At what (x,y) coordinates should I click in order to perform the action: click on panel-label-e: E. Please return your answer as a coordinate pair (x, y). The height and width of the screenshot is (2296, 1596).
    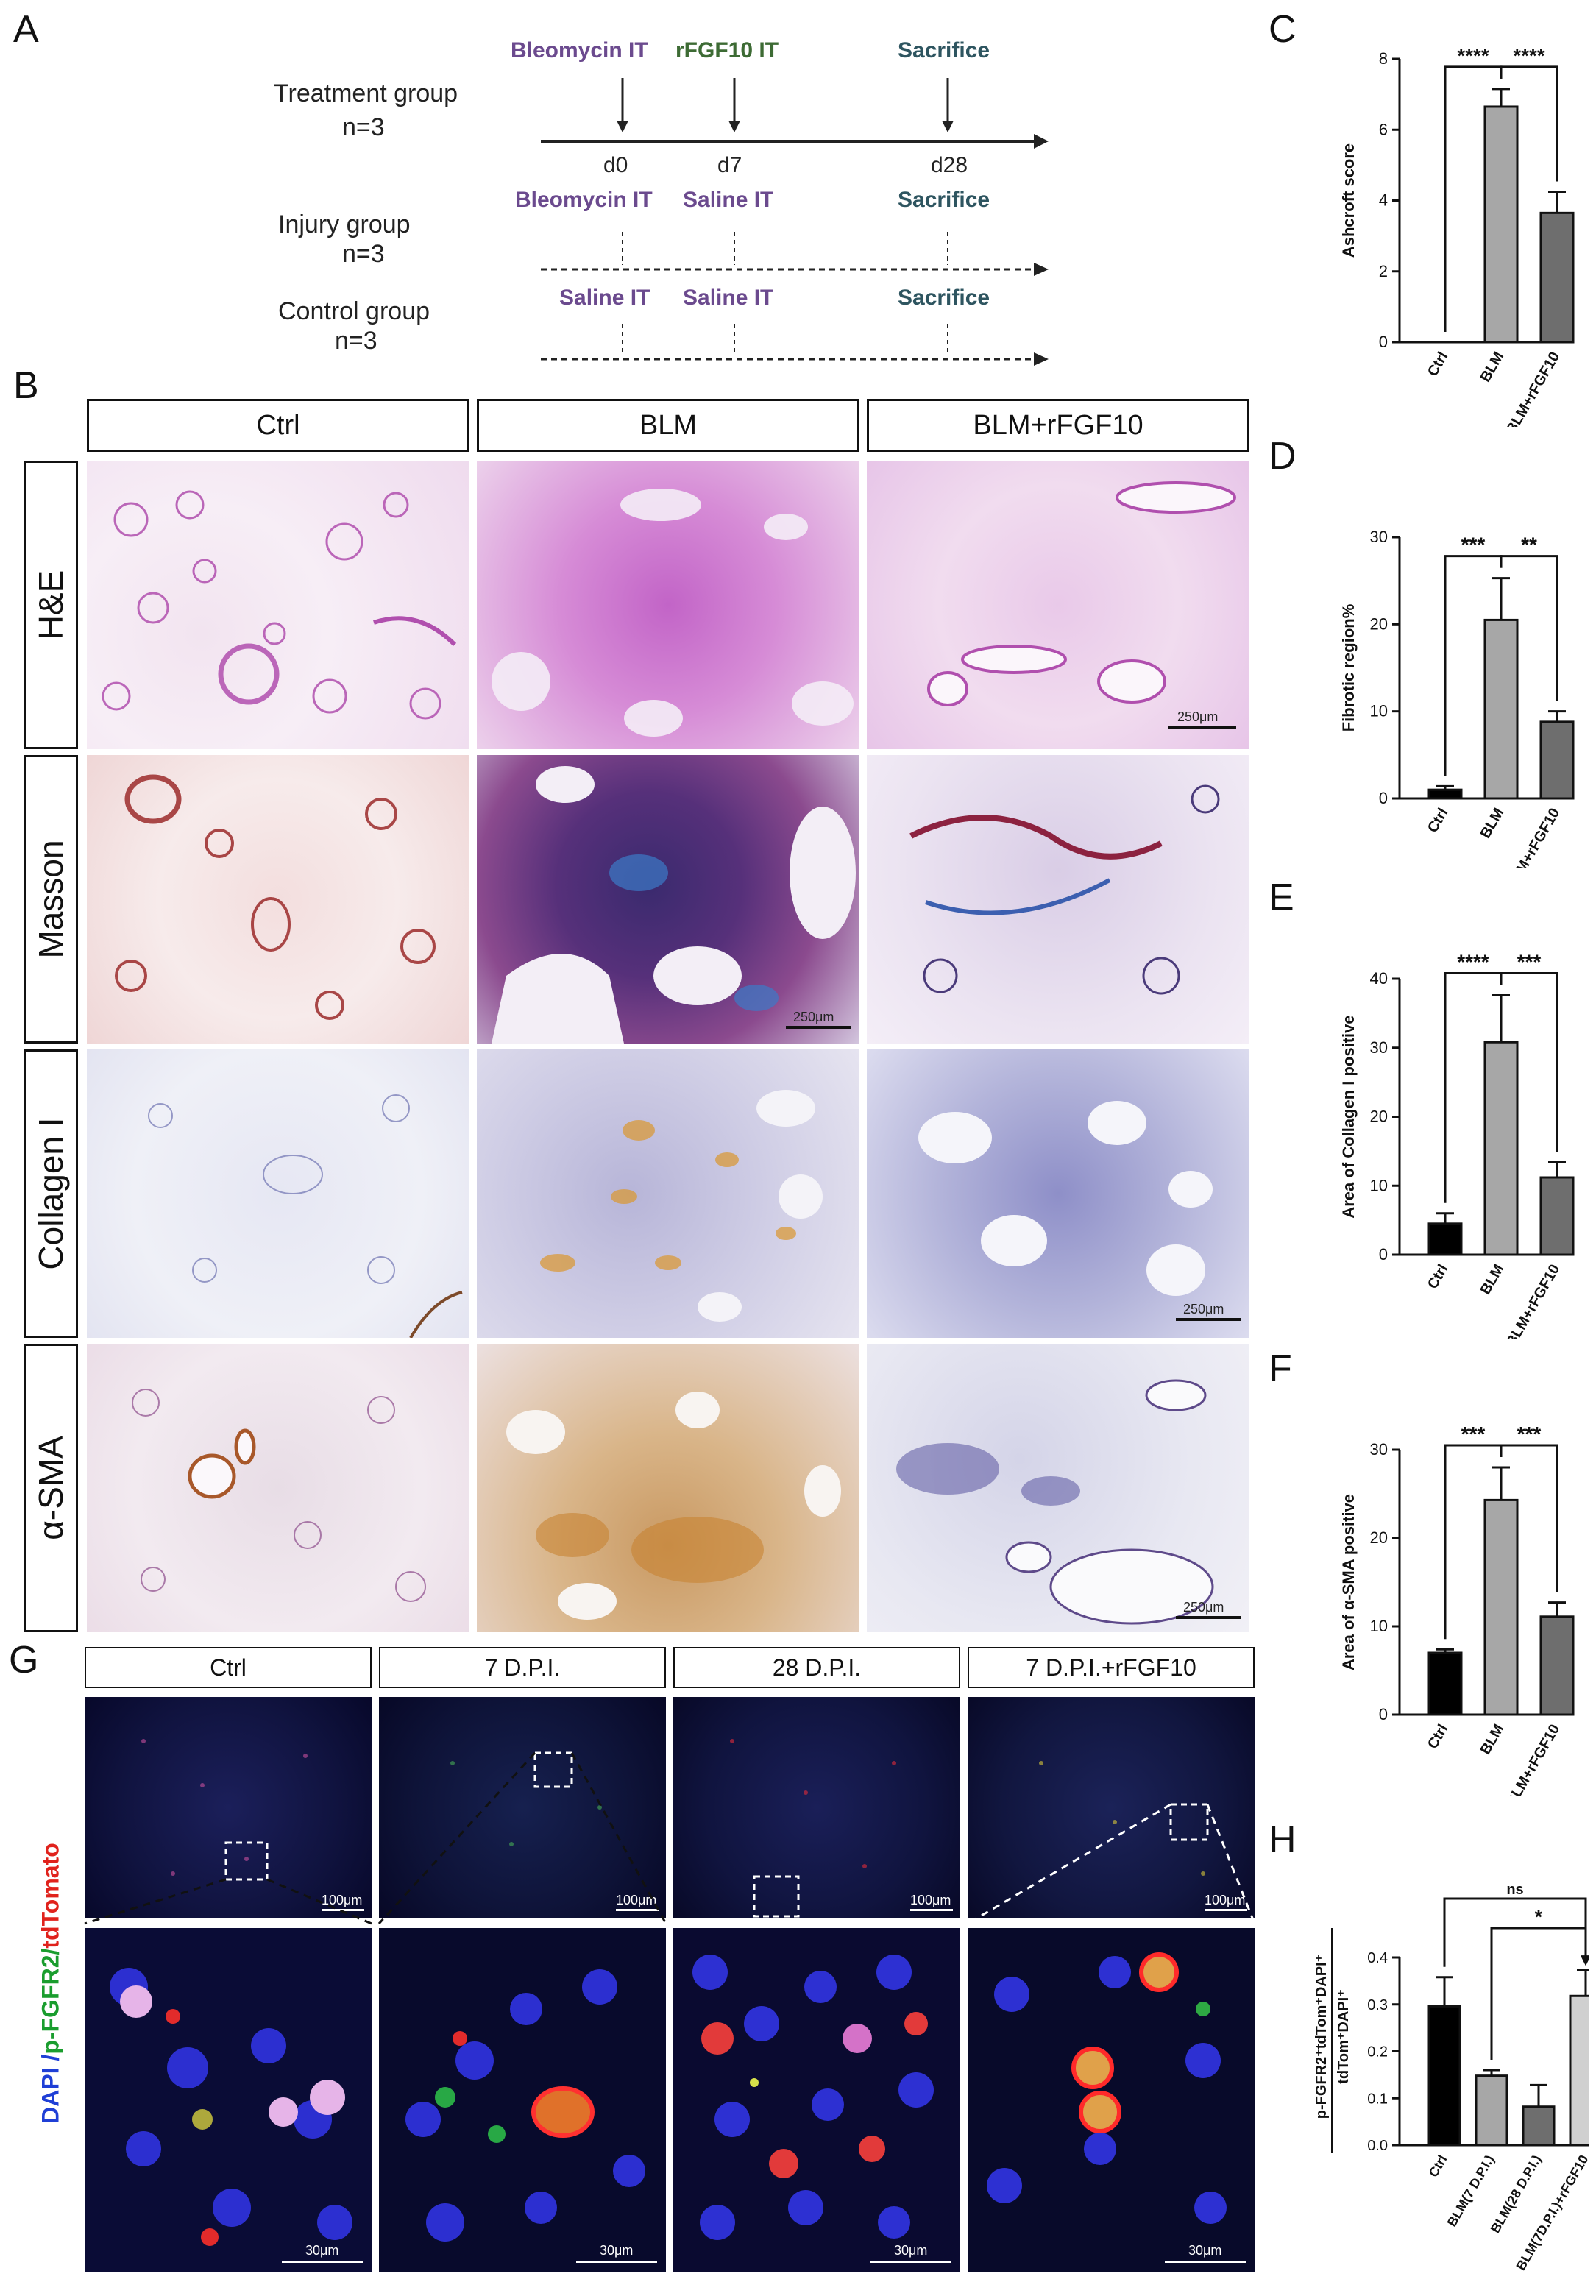
    Looking at the image, I should click on (1282, 897).